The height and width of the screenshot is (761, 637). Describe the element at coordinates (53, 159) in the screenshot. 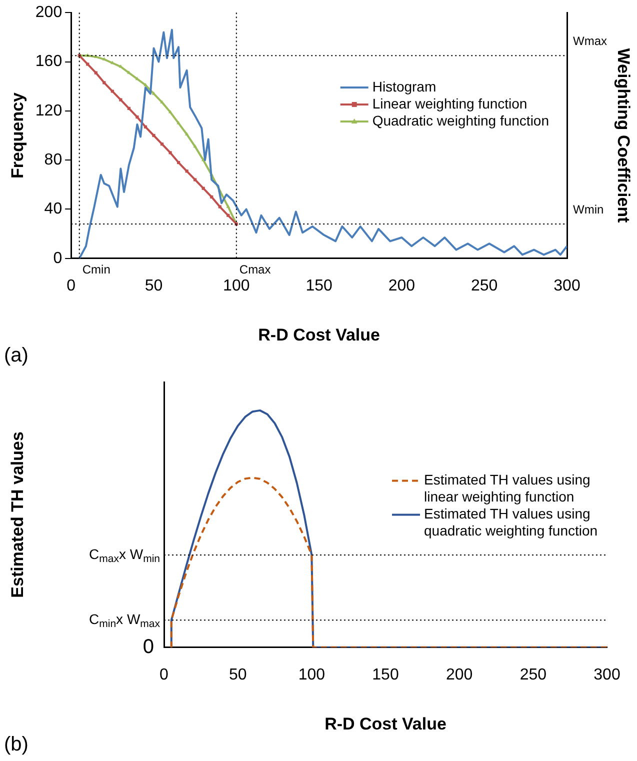

I see `y-tick-label: 80` at that location.